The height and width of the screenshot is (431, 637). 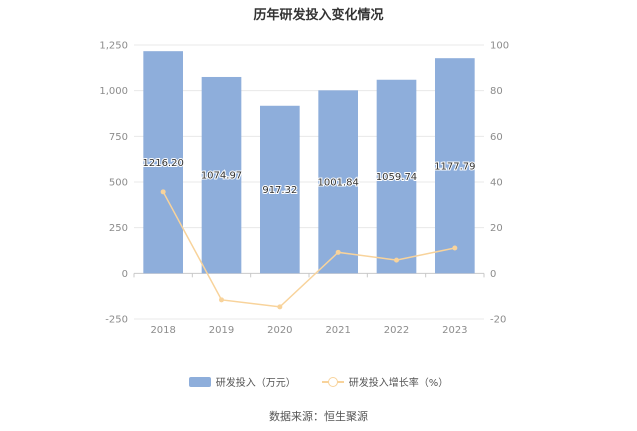 I want to click on x-tick-label: 2022, so click(x=396, y=330).